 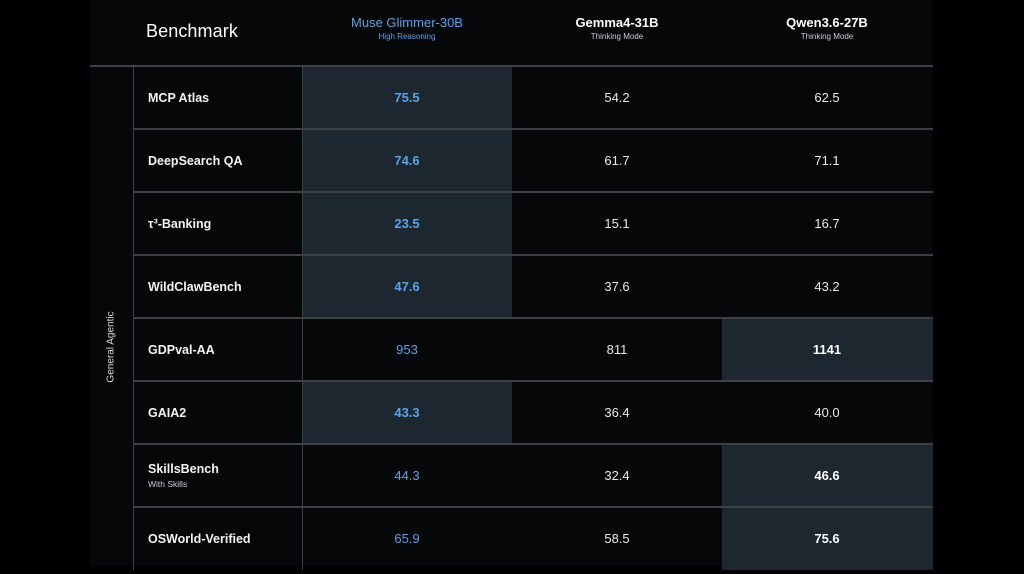 I want to click on score-cell: 75.6, so click(x=827, y=538).